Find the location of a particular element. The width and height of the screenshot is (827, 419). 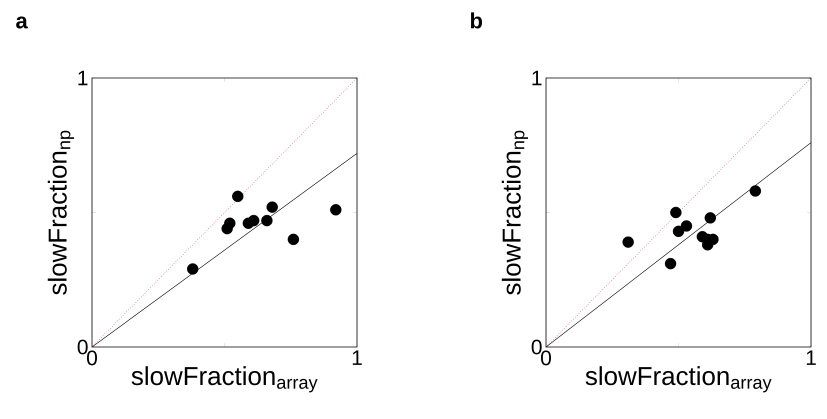

chart-title: a is located at coordinates (22, 22).